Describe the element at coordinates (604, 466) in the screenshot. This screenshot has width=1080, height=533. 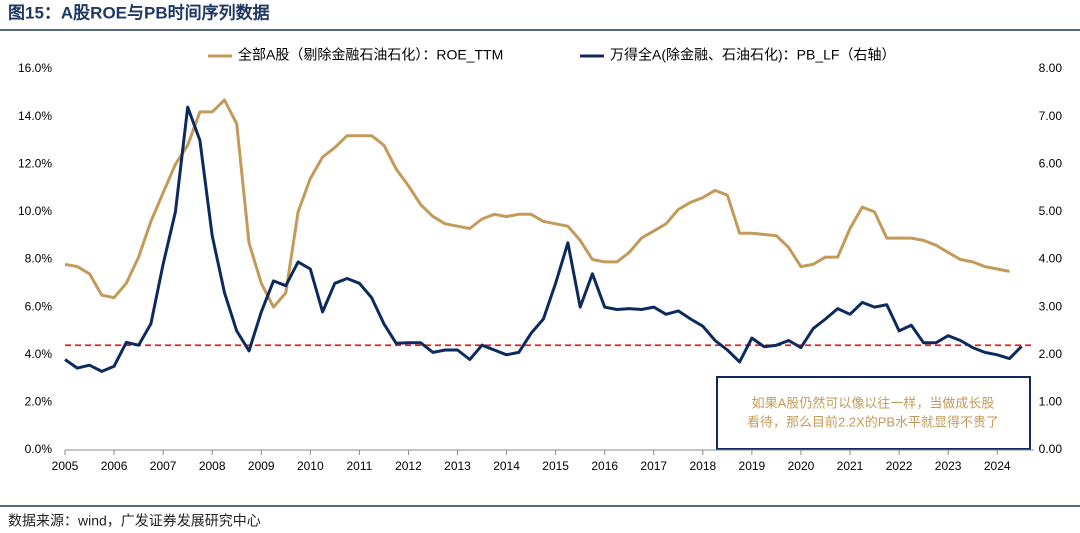
I see `x-tick-label: 2016` at that location.